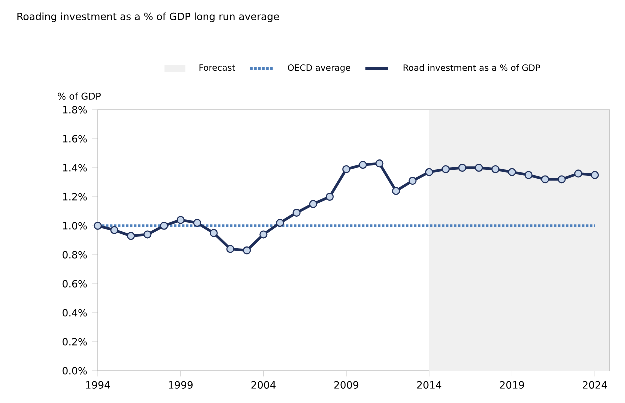 This screenshot has width=625, height=403. What do you see at coordinates (595, 385) in the screenshot?
I see `x-tick-label: 2024` at bounding box center [595, 385].